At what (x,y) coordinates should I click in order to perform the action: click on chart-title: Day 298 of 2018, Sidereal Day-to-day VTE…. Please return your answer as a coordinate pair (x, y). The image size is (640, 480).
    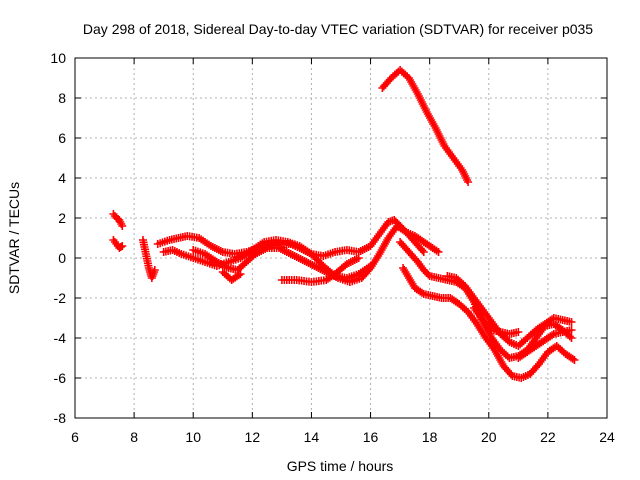
    Looking at the image, I should click on (338, 29).